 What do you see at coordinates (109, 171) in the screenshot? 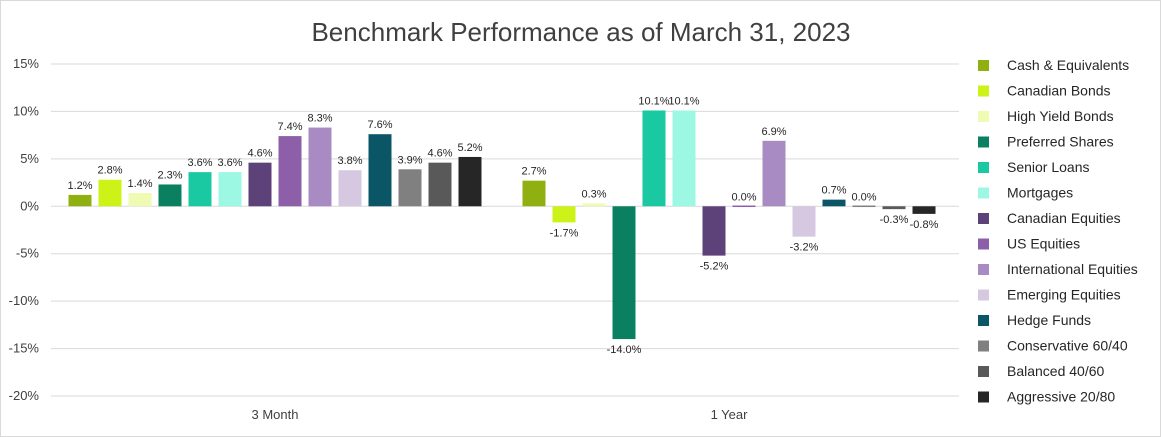
I see `data-label: 2.8%` at bounding box center [109, 171].